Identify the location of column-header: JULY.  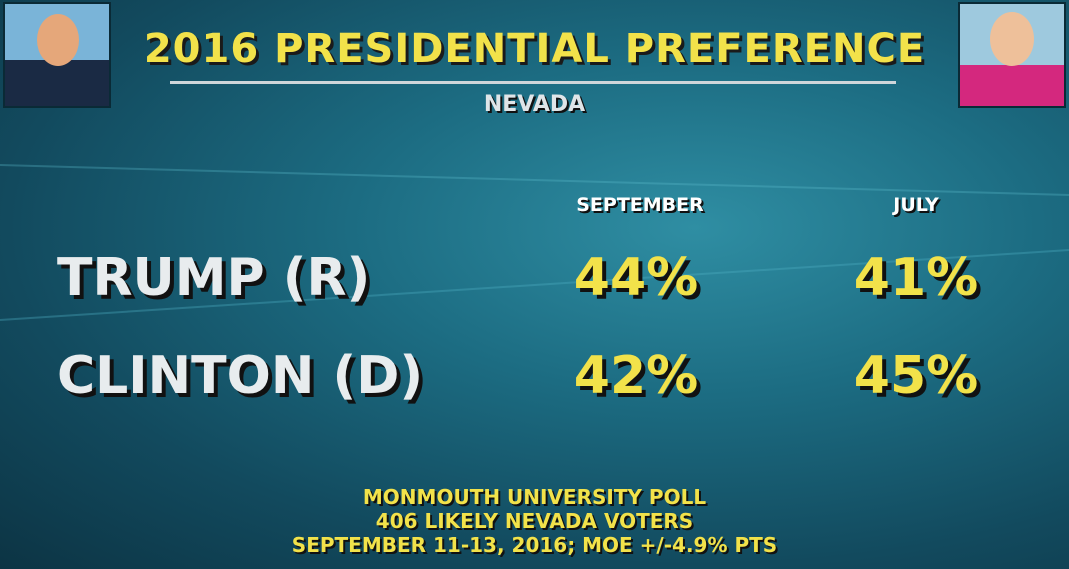
(916, 205).